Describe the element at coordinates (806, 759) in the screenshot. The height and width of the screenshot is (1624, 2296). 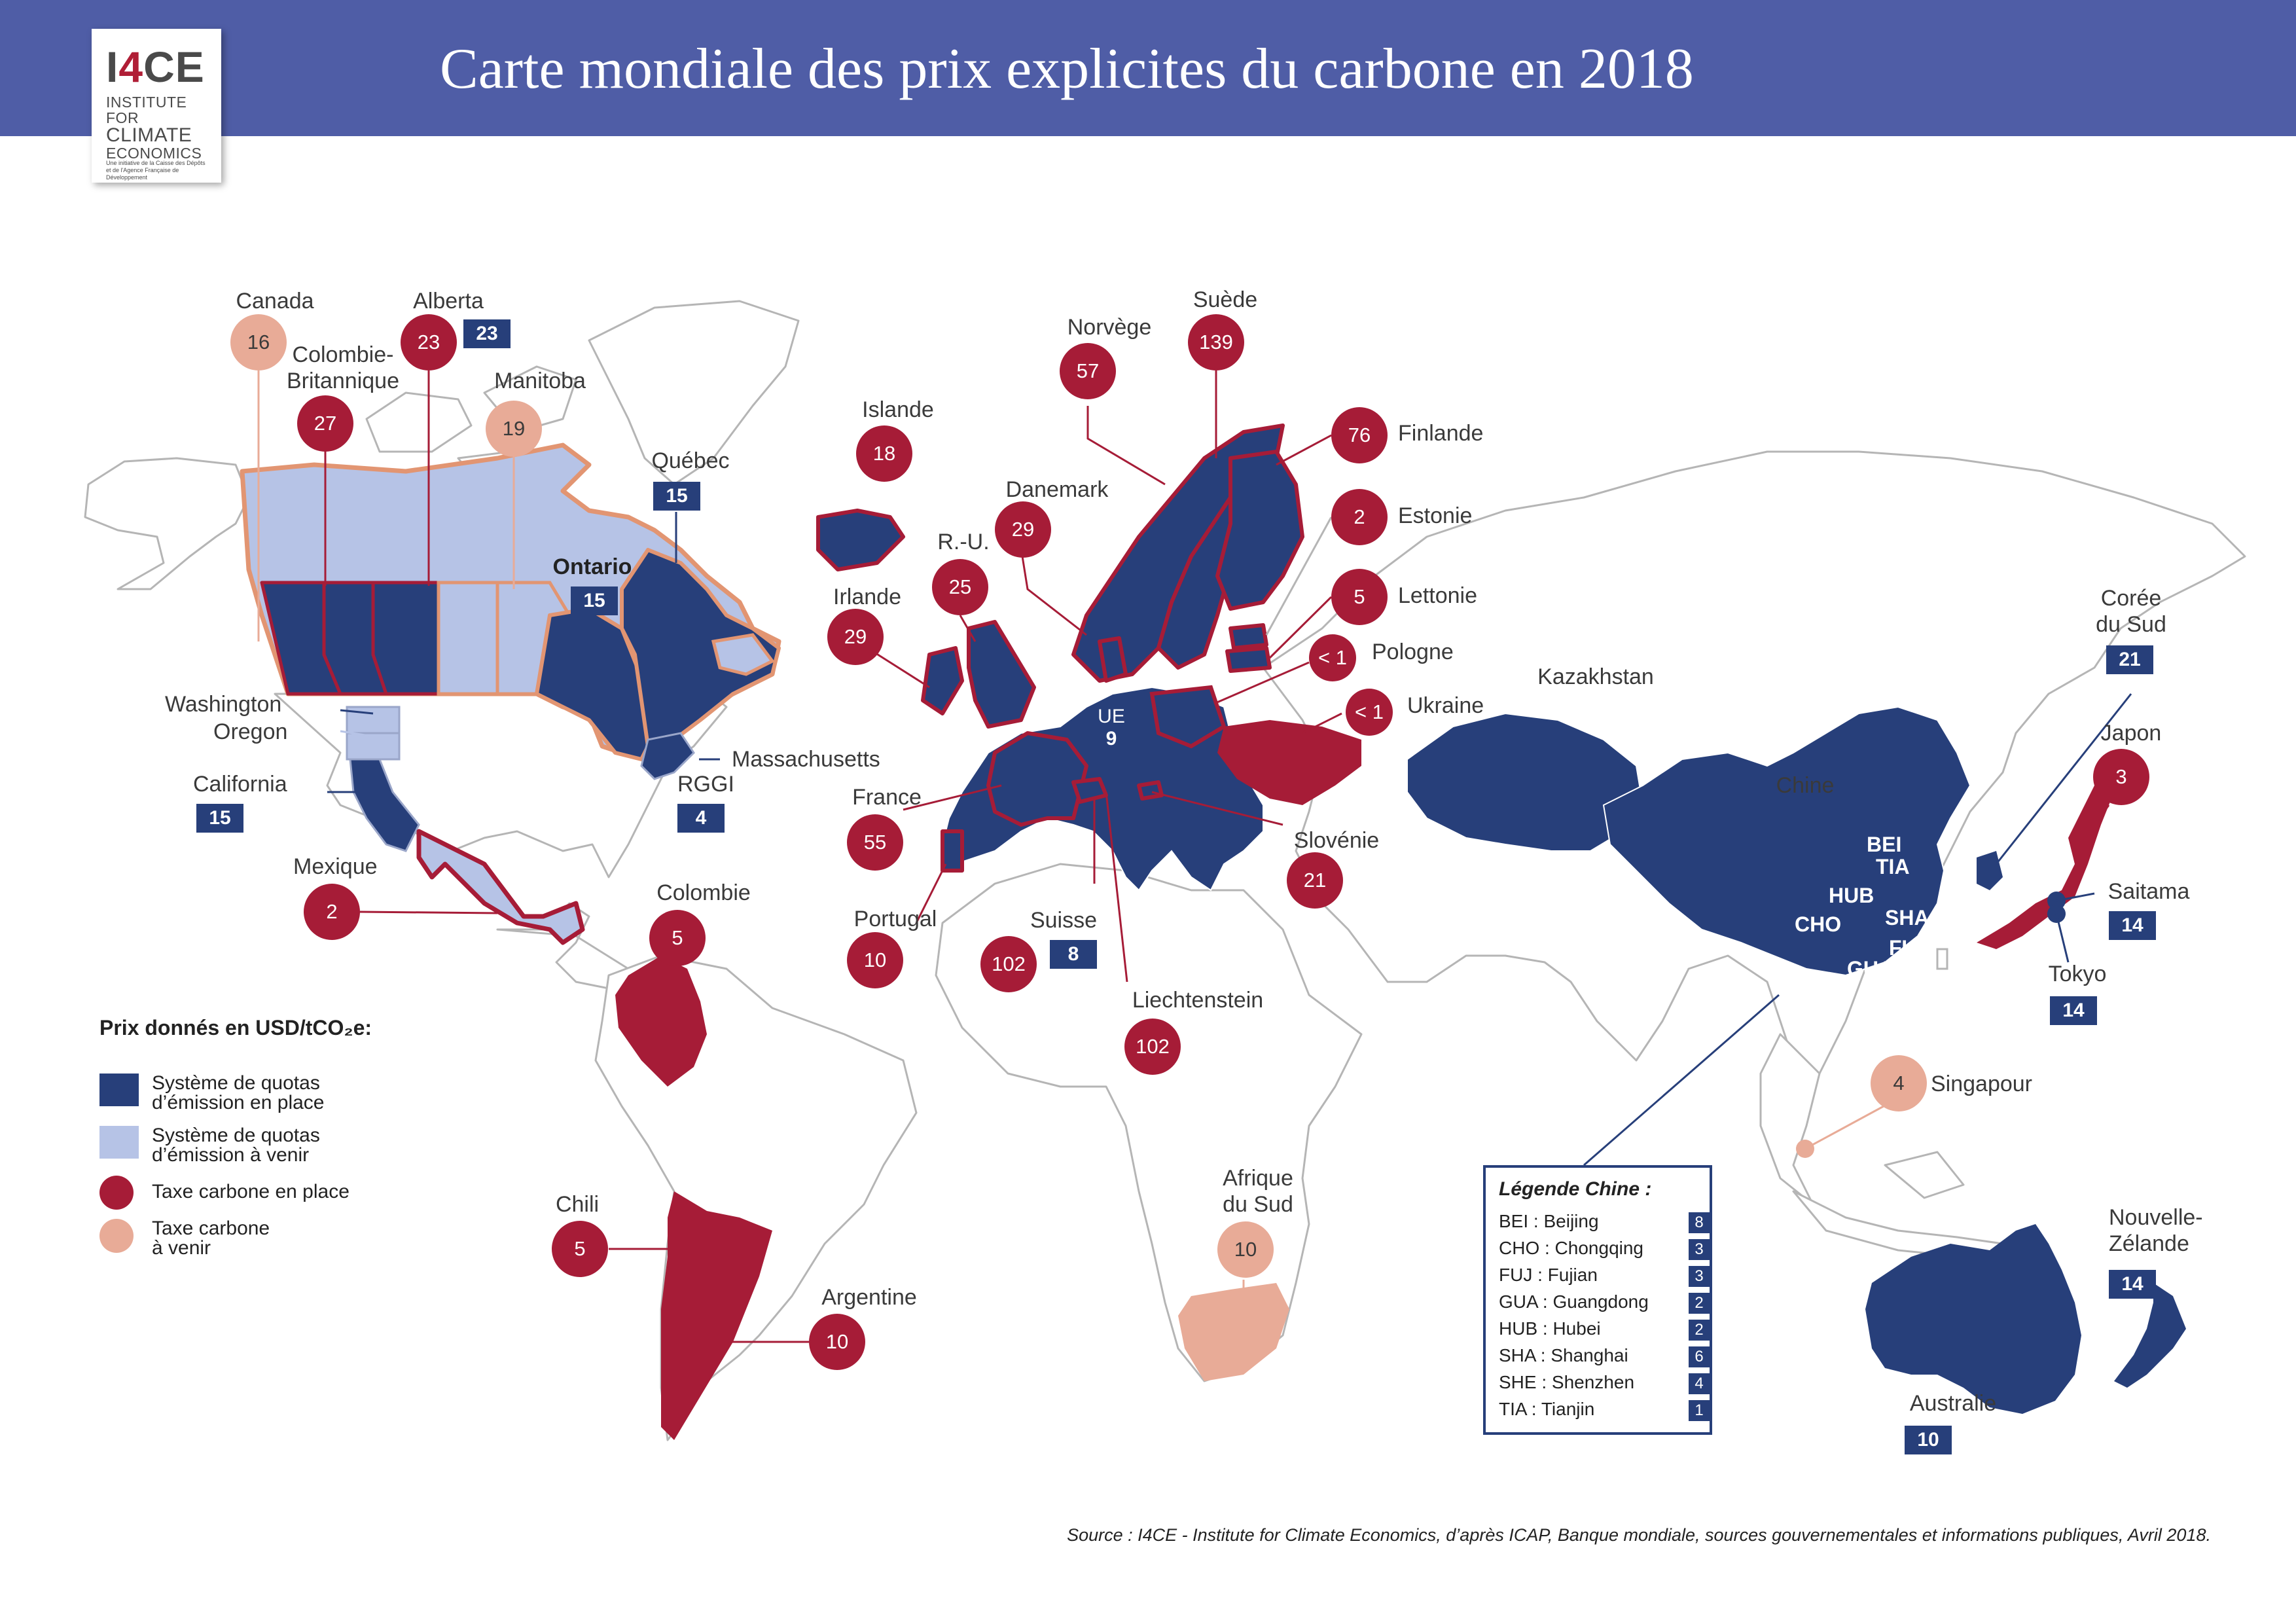
I see `label-massachusetts: Massachusetts` at that location.